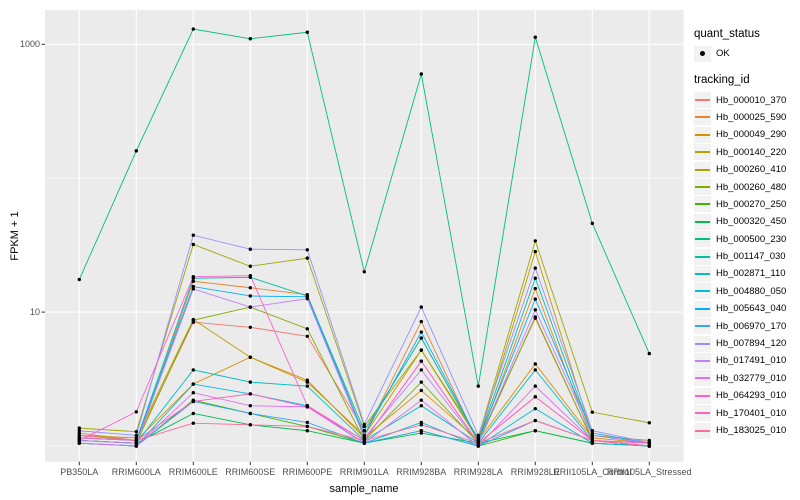 This screenshot has height=500, width=800. What do you see at coordinates (751, 187) in the screenshot?
I see `legend-item-label: Hb_000260_480` at bounding box center [751, 187].